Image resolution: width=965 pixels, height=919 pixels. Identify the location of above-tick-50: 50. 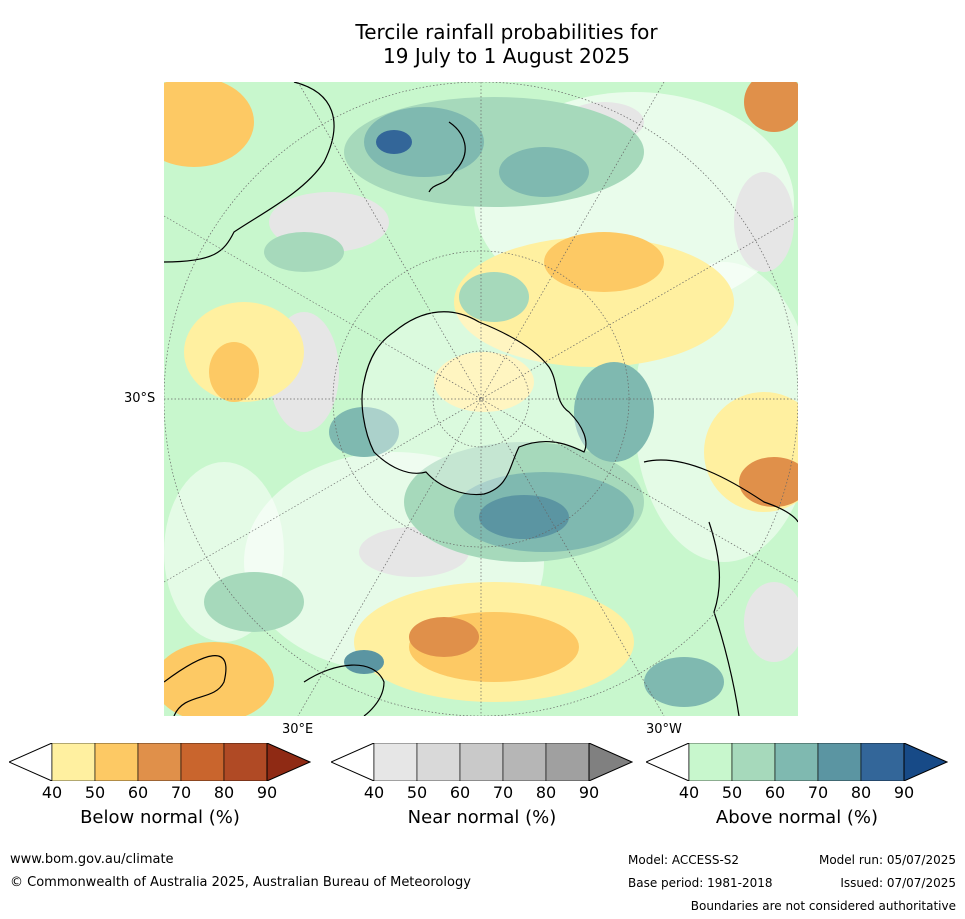
(732, 792).